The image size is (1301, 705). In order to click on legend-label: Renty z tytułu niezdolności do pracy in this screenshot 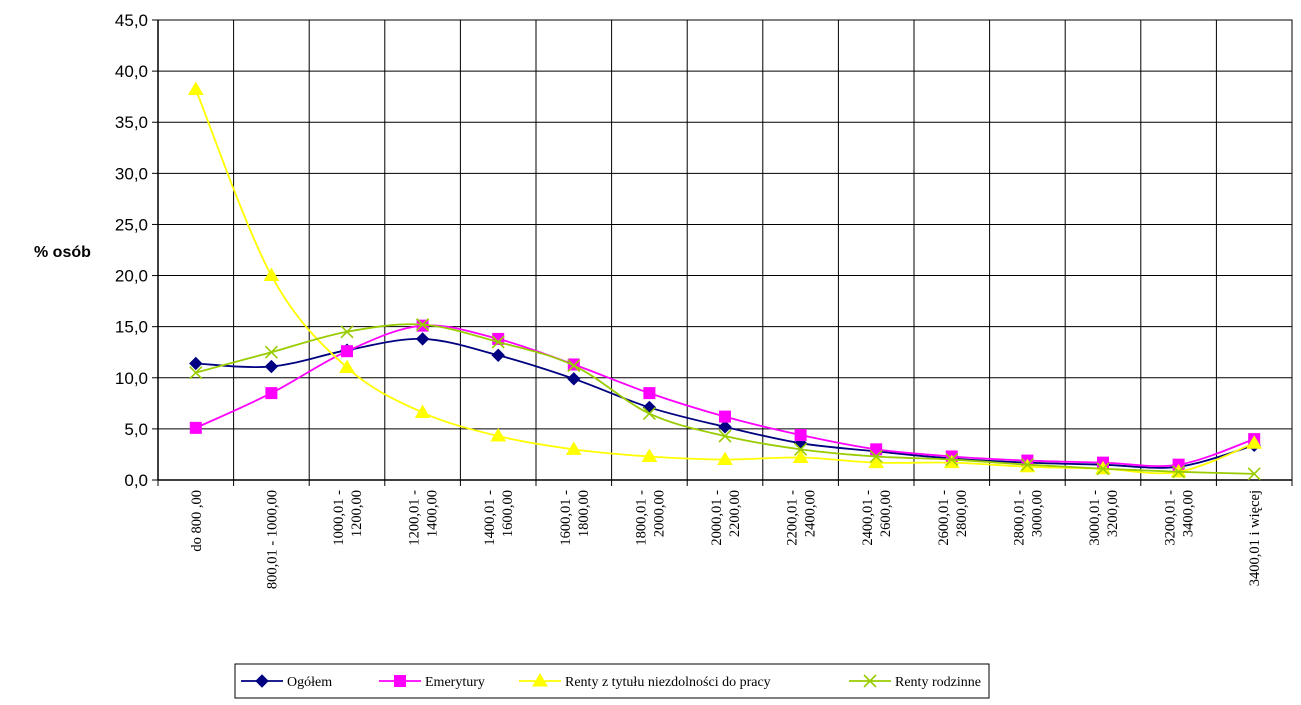, I will do `click(668, 682)`.